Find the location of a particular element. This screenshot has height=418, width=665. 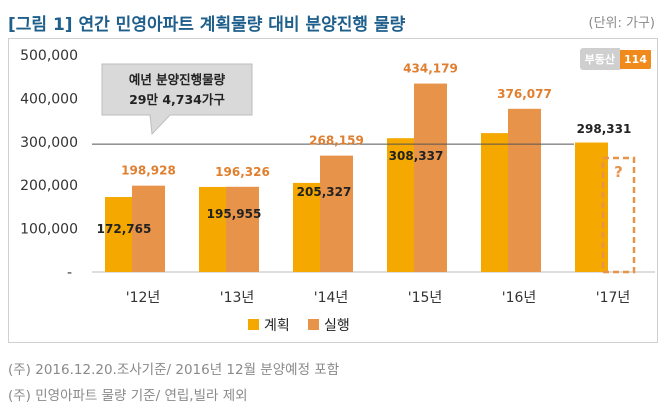

data-label-actual: 434,179 is located at coordinates (430, 69).